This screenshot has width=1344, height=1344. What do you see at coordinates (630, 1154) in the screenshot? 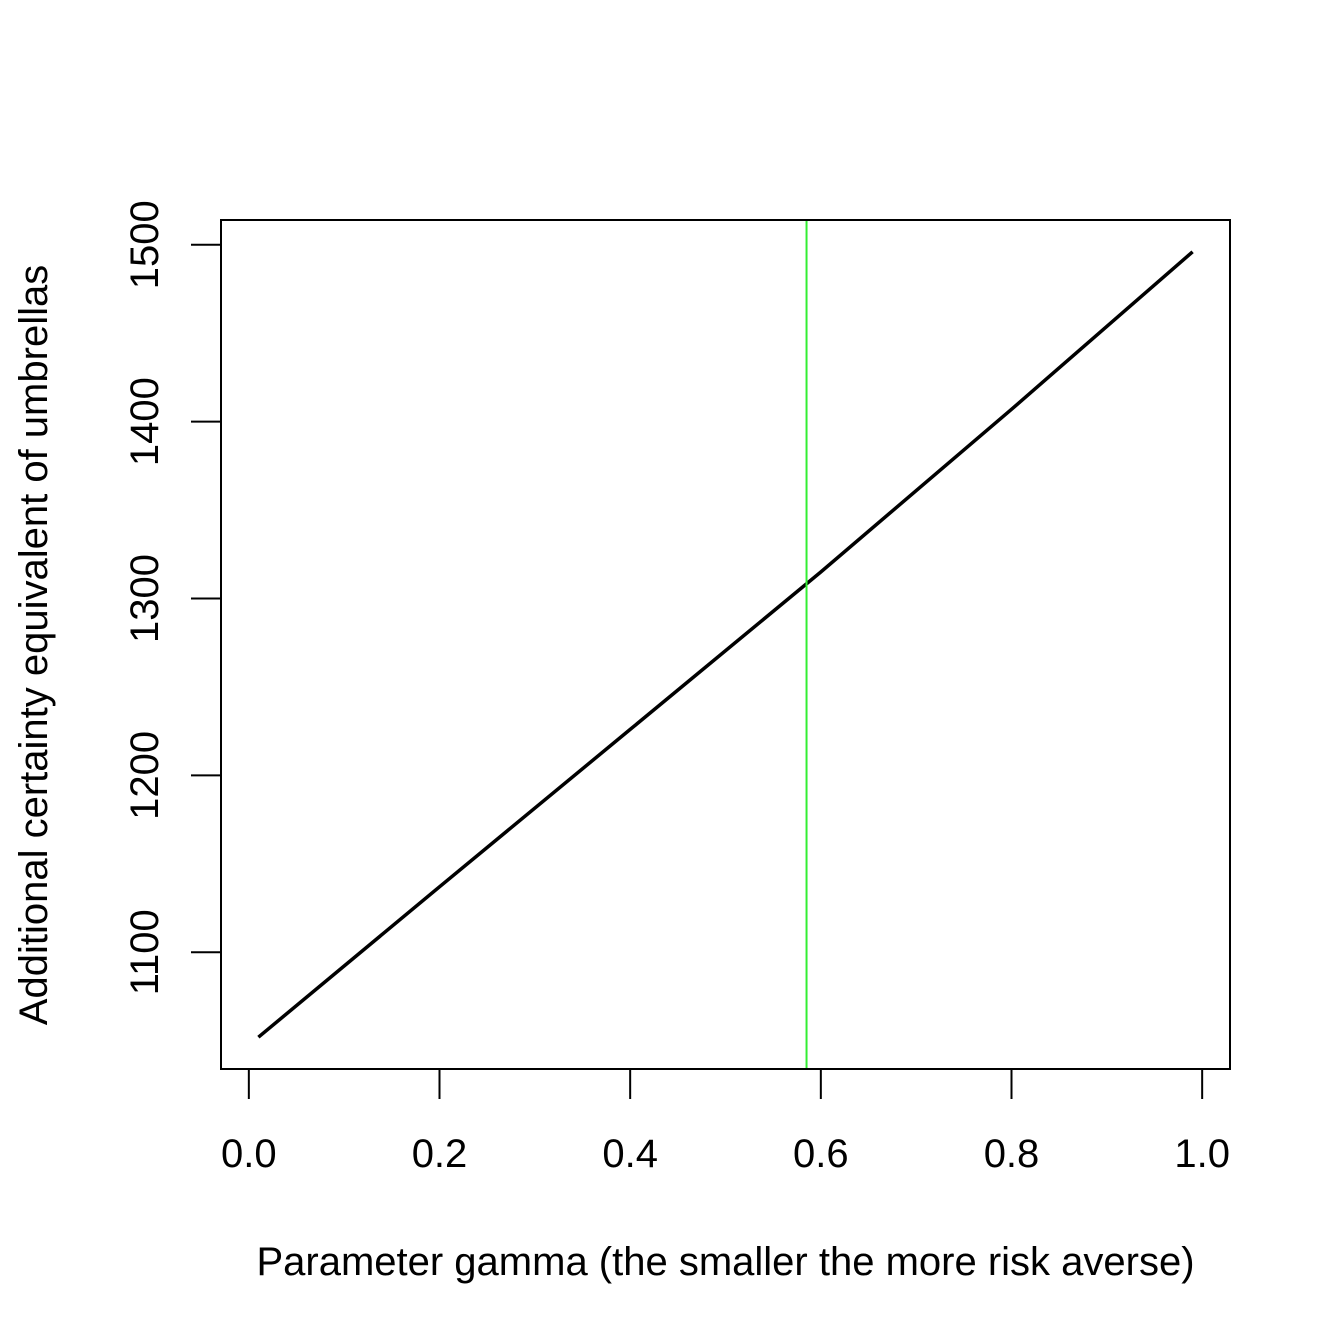
I see `x-tick-label: 0.4` at bounding box center [630, 1154].